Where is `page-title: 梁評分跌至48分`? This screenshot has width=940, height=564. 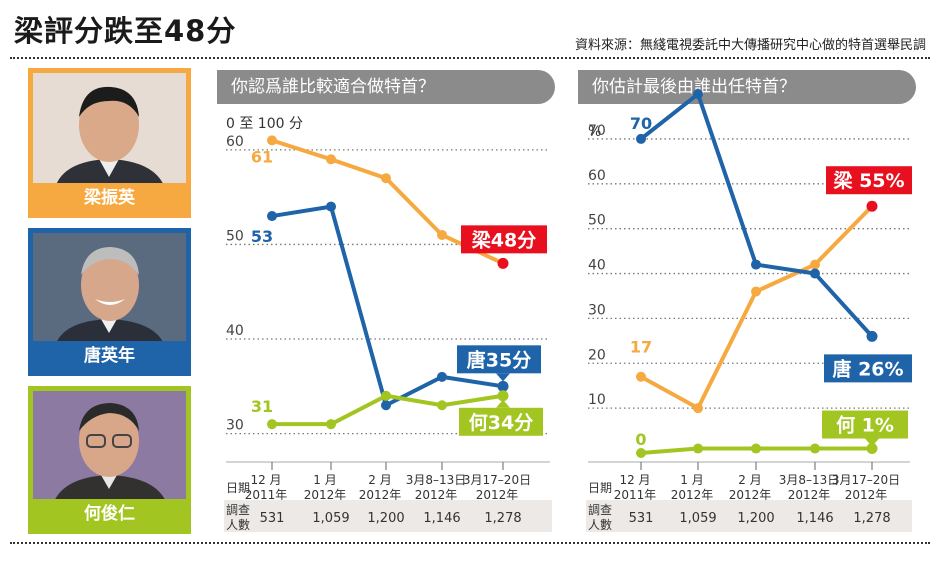
page-title: 梁評分跌至48分 is located at coordinates (125, 31).